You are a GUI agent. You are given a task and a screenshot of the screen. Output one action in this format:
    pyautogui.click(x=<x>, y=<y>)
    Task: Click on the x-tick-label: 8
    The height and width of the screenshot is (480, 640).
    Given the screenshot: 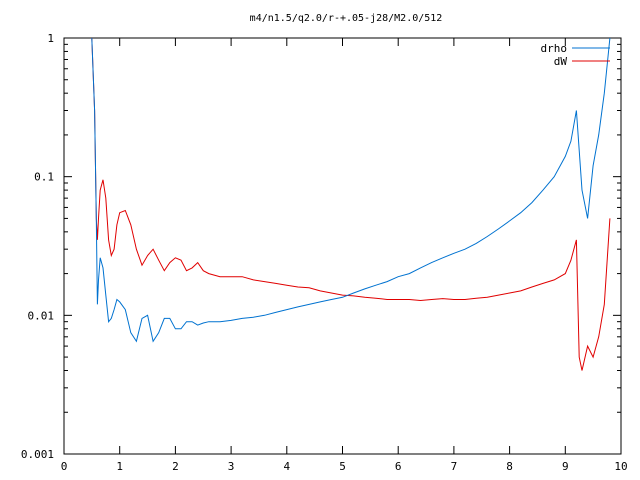 What is the action you would take?
    pyautogui.click(x=509, y=466)
    